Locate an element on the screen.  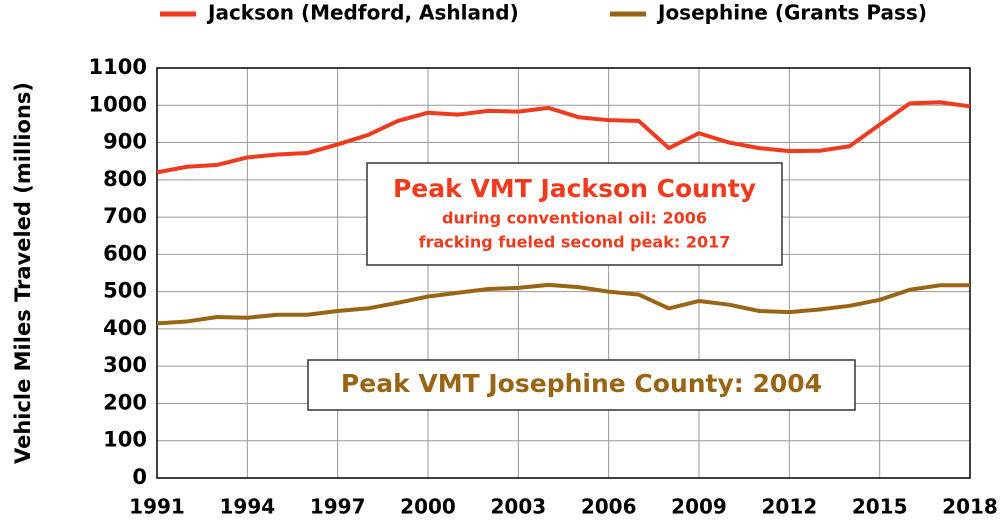
y-tick-label: 900 is located at coordinates (125, 142).